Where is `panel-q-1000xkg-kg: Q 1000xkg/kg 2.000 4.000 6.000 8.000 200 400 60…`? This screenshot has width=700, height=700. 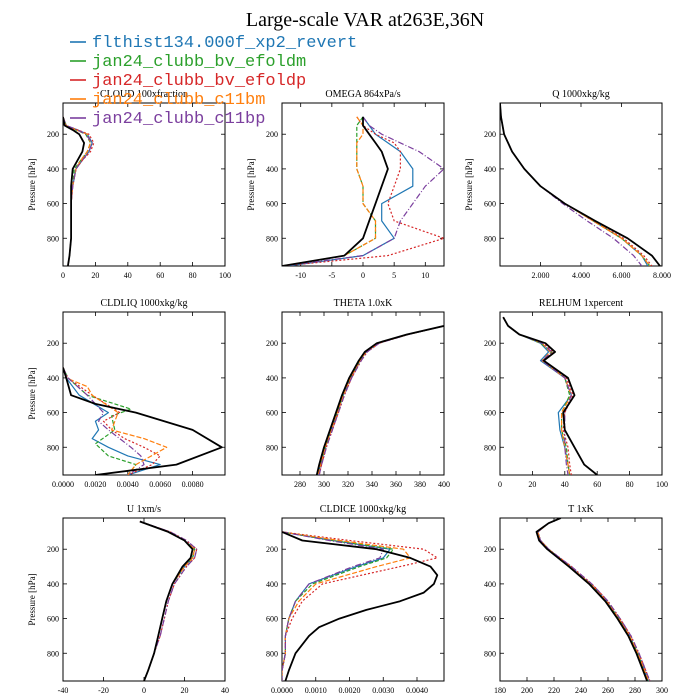
panel-q-1000xkg-kg: Q 1000xkg/kg 2.000 4.000 6.000 8.000 200 400 60… is located at coordinates (567, 184).